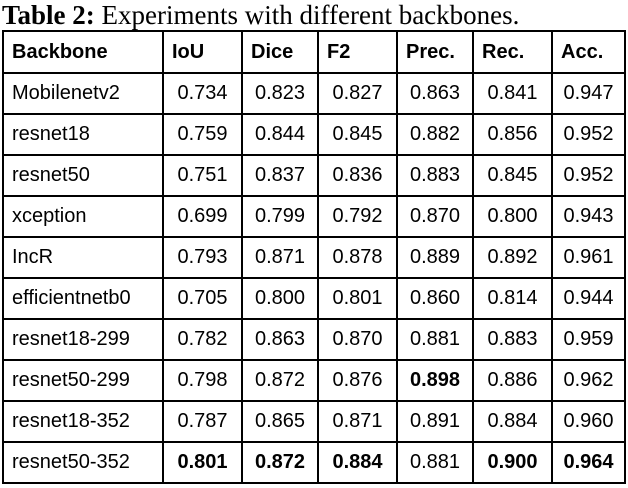 This screenshot has width=628, height=488. I want to click on table-row: IncR 0.793 0.871 0.878 0.889 0.892 0.961, so click(314, 257).